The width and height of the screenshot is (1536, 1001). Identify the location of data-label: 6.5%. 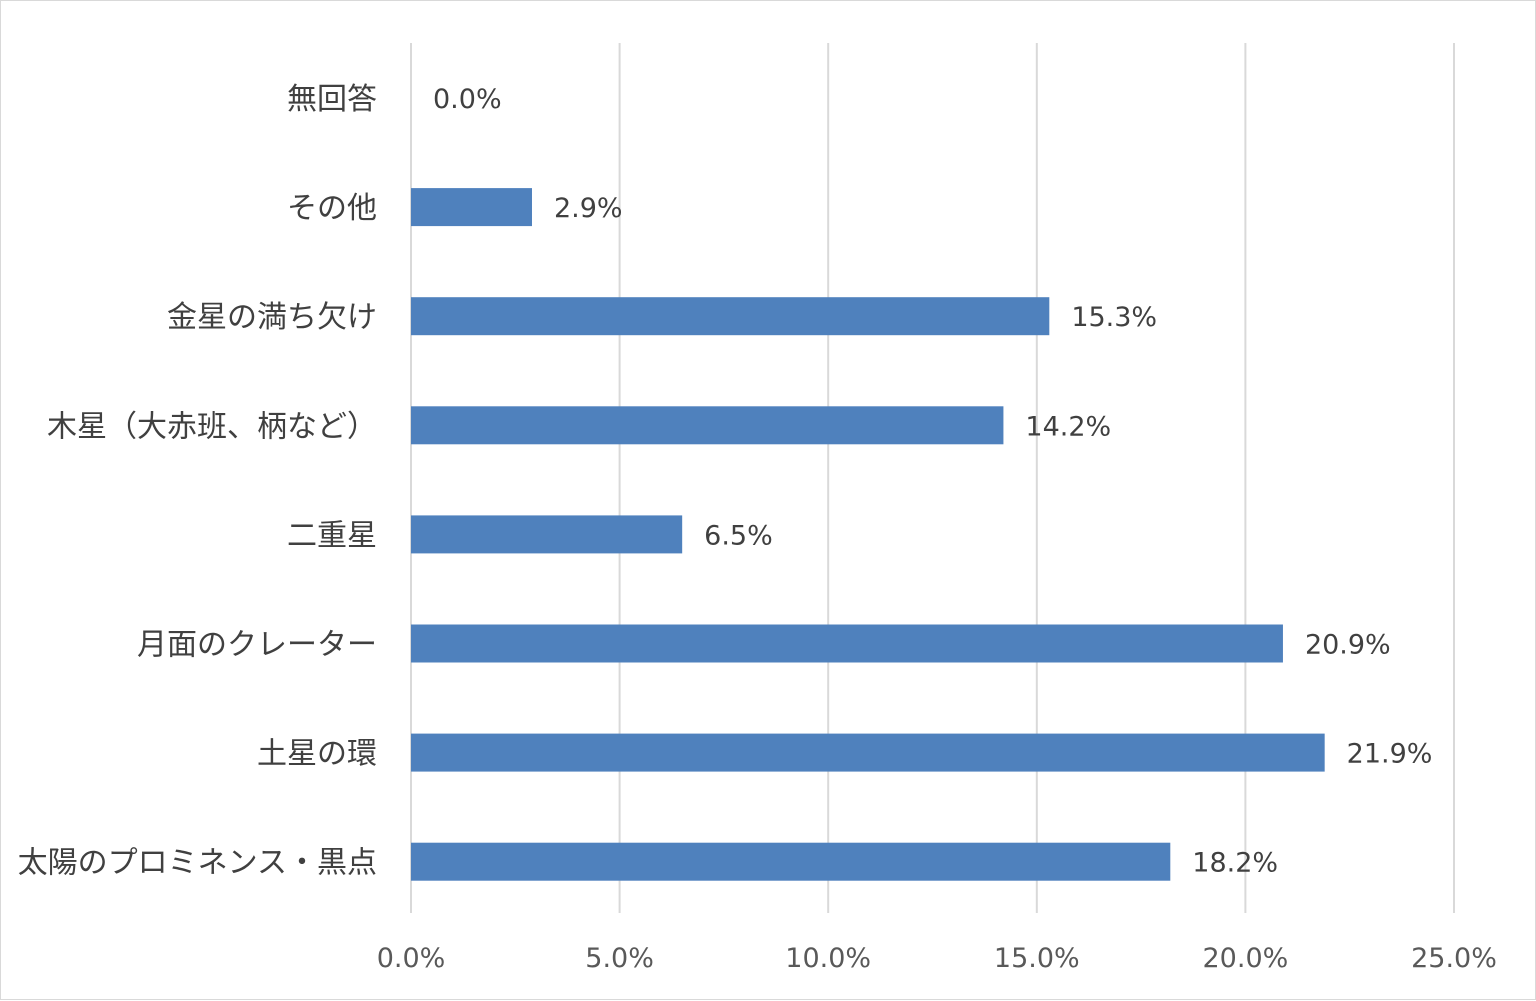
(738, 535).